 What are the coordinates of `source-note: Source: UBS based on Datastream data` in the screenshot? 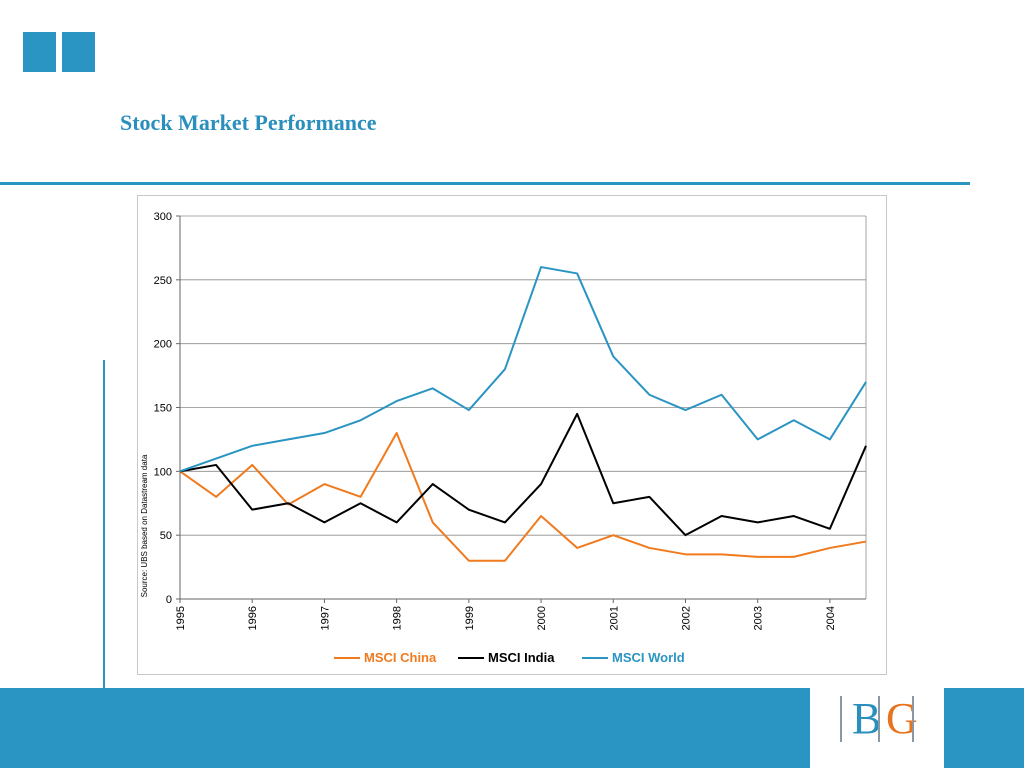 It's located at (144, 525).